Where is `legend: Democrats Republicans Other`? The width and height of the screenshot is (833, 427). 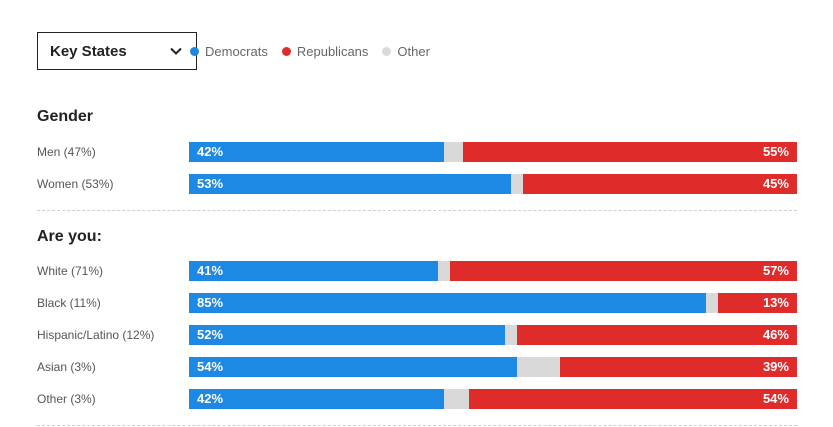
legend: Democrats Republicans Other is located at coordinates (317, 51).